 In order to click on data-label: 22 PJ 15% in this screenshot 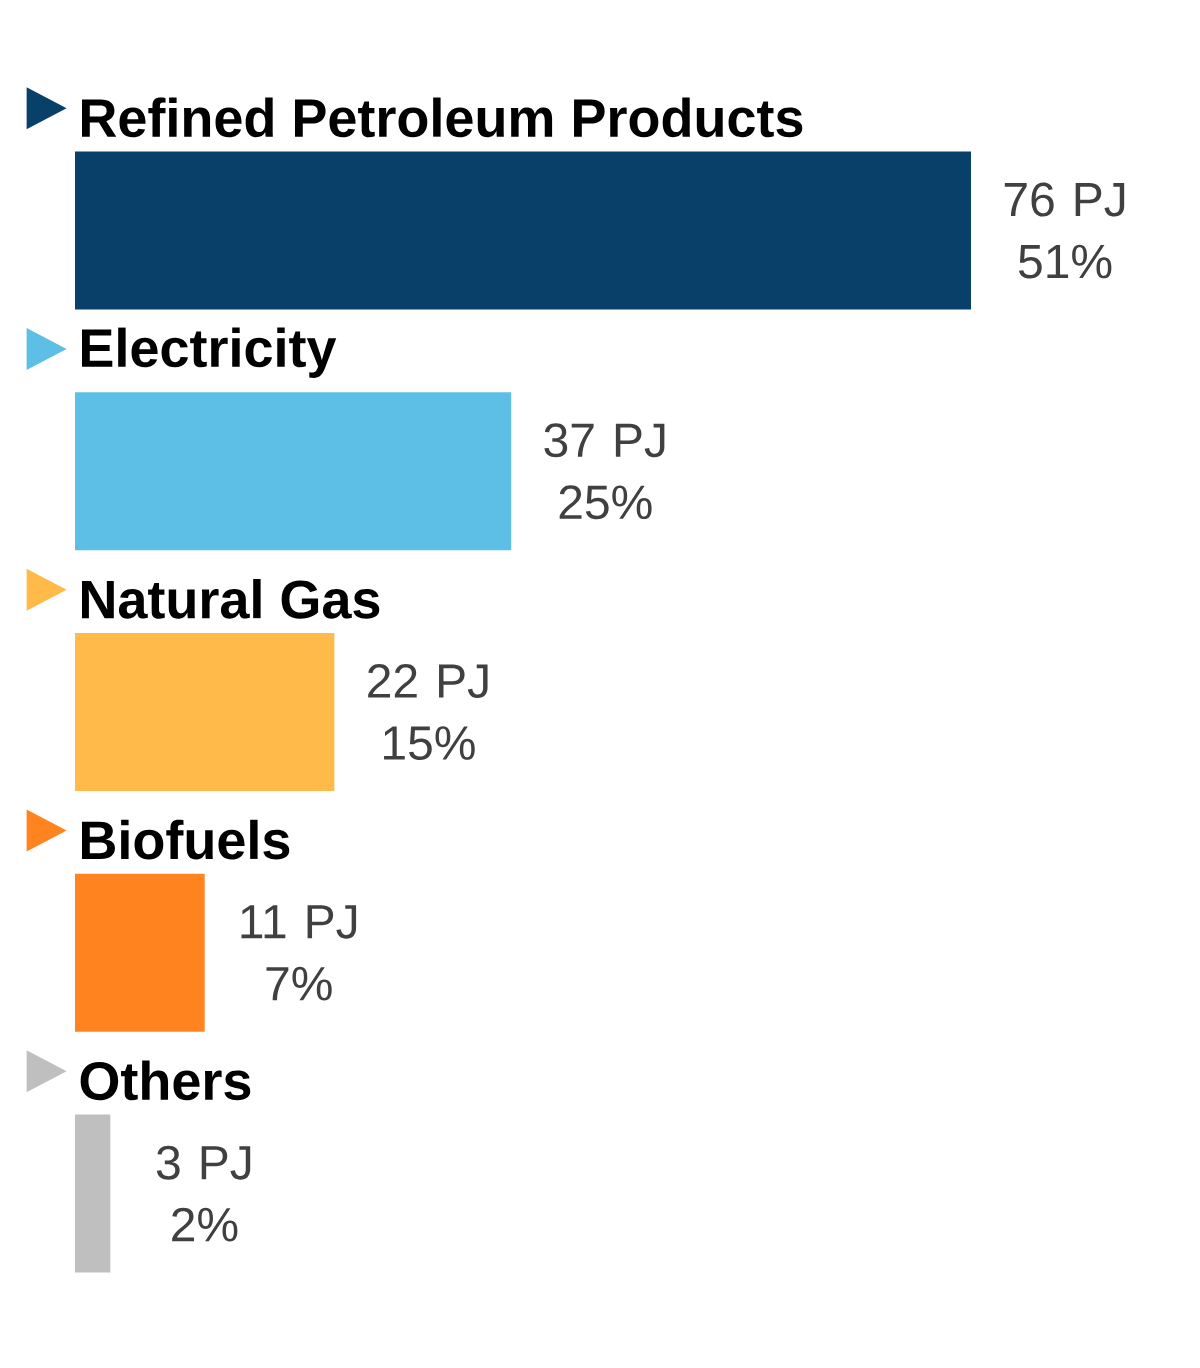, I will do `click(428, 712)`.